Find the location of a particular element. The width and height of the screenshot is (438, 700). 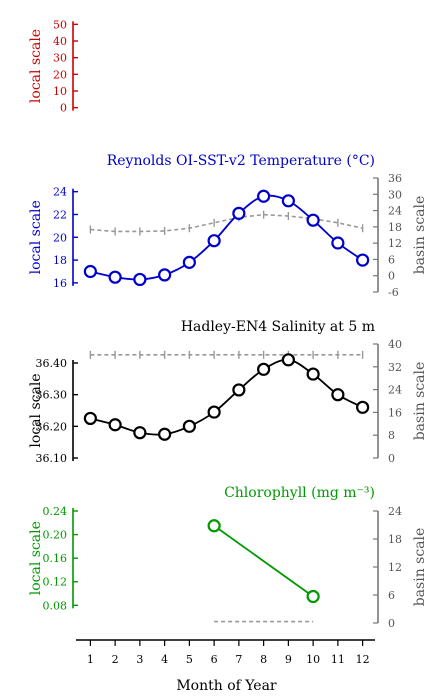

left-tick-label: 0 is located at coordinates (63, 108).